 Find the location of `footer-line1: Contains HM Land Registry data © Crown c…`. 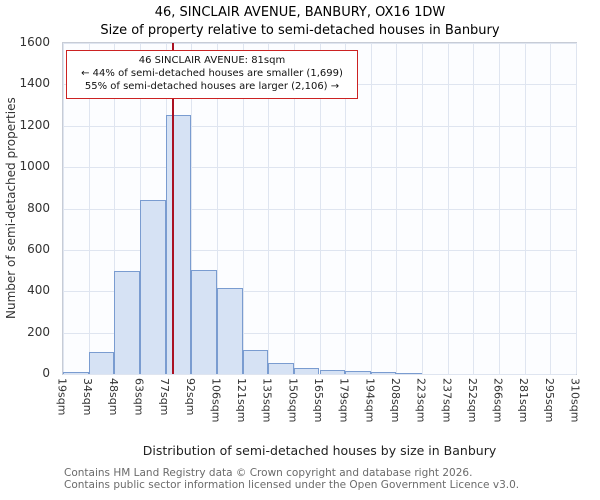

footer-line1: Contains HM Land Registry data © Crown c… is located at coordinates (268, 473).